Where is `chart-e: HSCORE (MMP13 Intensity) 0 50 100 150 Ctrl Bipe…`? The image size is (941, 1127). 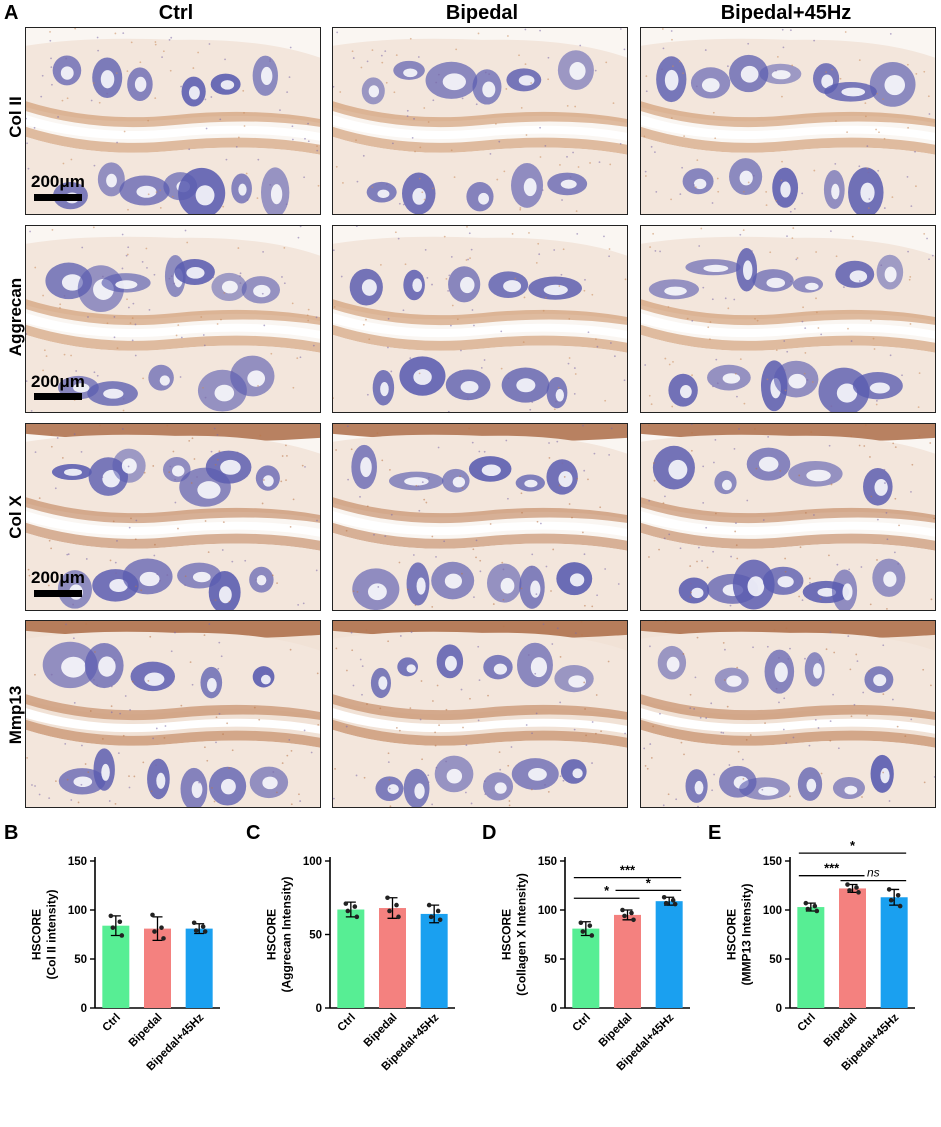
chart-e: HSCORE (MMP13 Intensity) 0 50 100 150 Ctrl Bipe… is located at coordinates (827, 978).